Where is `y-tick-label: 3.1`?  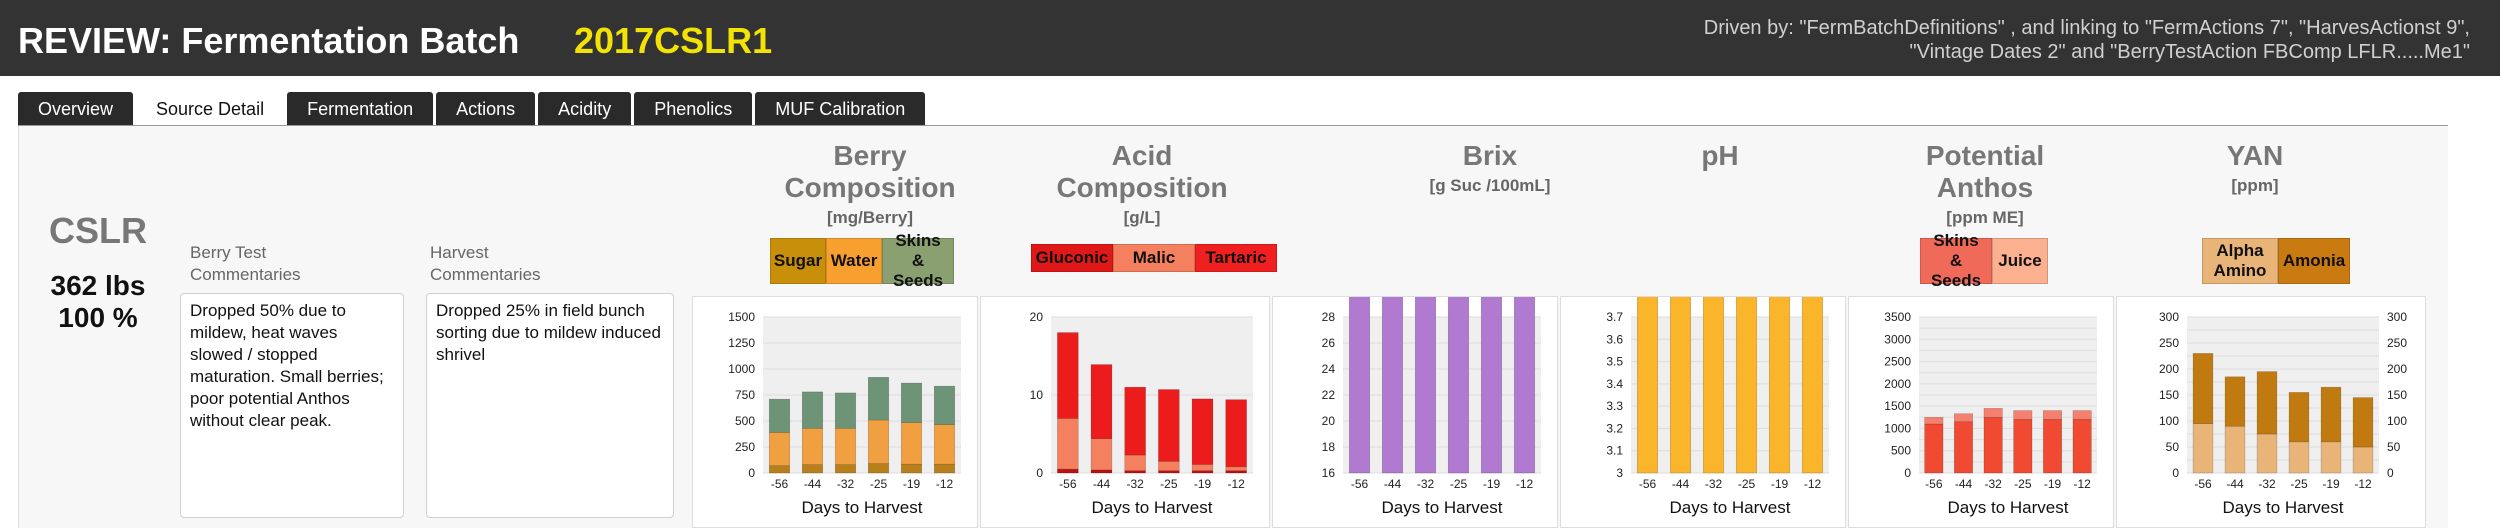
y-tick-label: 3.1 is located at coordinates (1614, 451).